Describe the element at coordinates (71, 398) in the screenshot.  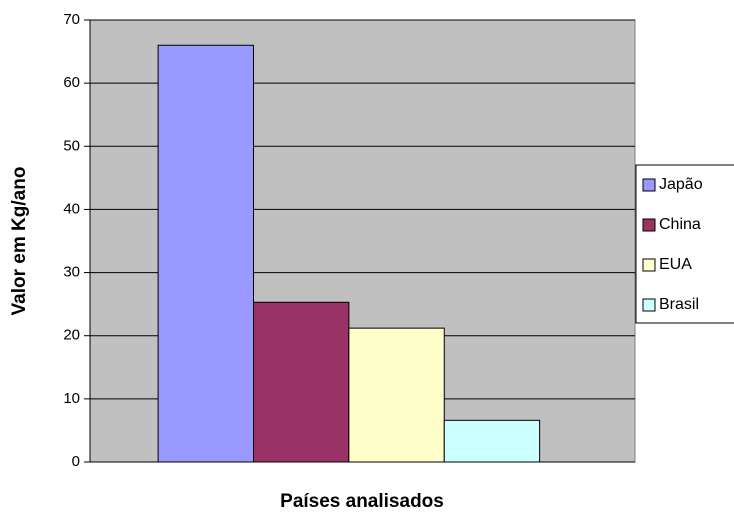
I see `y-tick-label: 10` at that location.